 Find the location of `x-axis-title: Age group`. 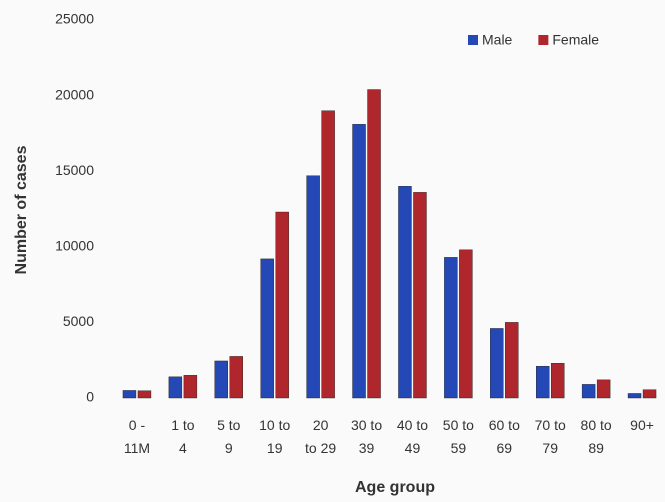

x-axis-title: Age group is located at coordinates (395, 487).